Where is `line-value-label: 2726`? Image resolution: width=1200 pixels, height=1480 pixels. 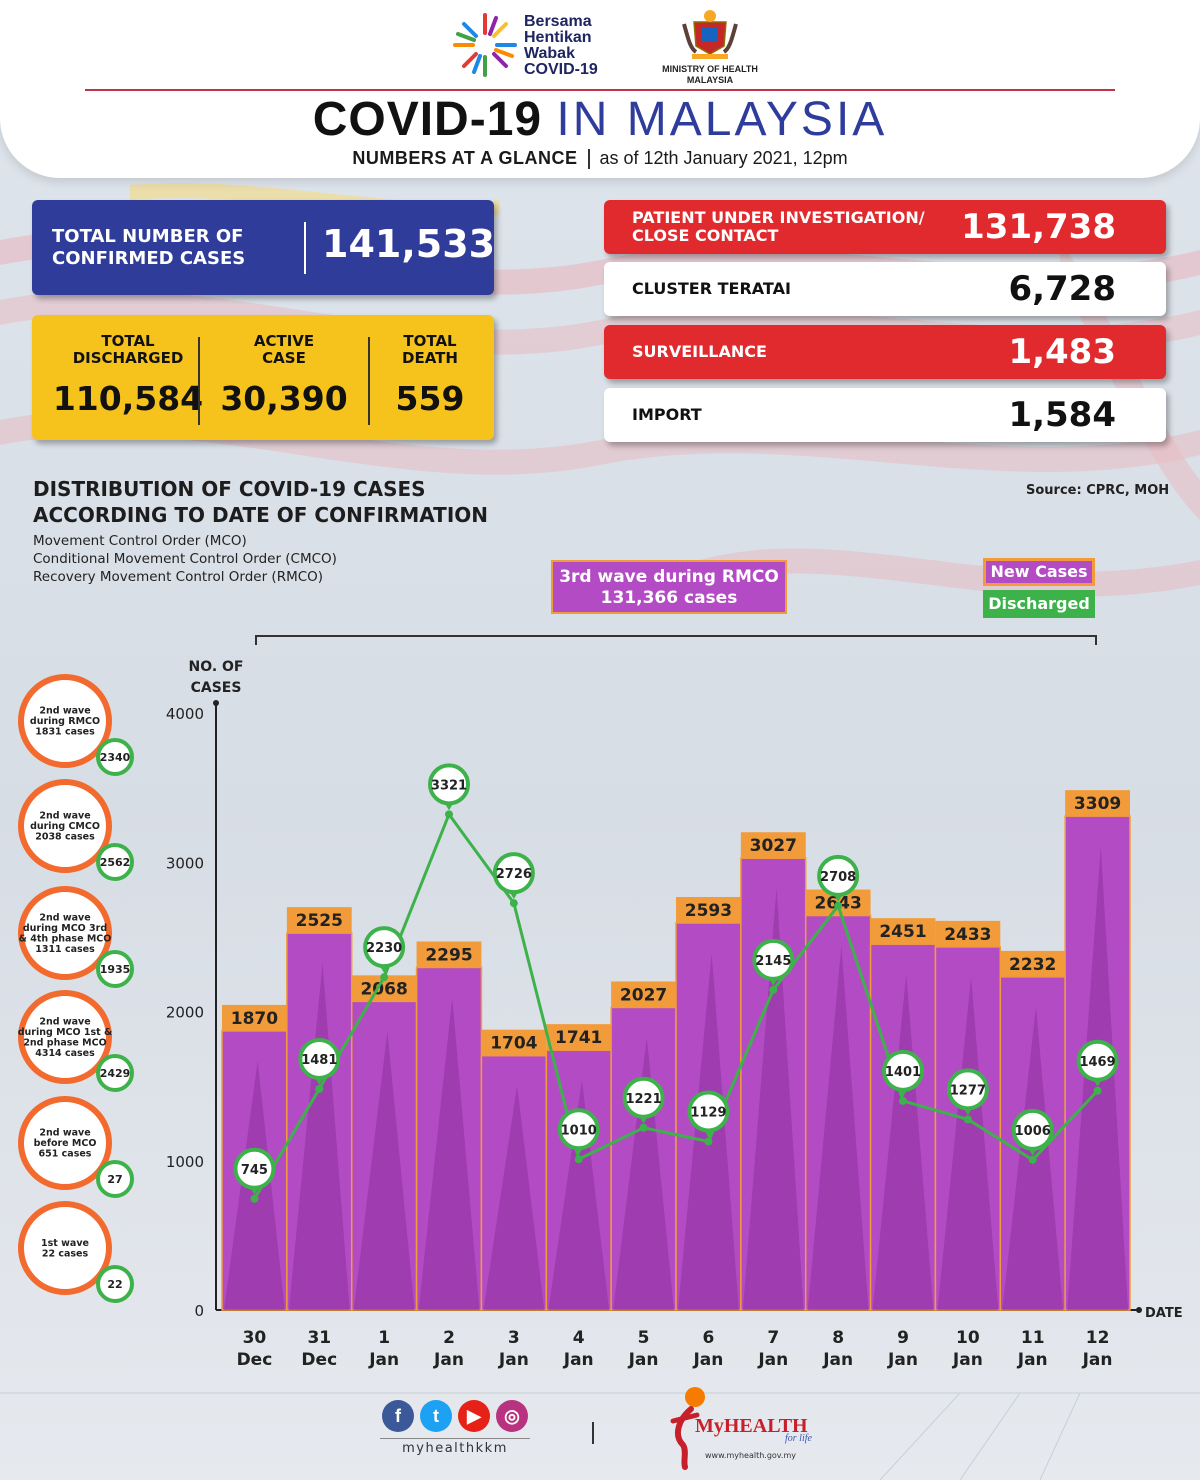 line-value-label: 2726 is located at coordinates (514, 874).